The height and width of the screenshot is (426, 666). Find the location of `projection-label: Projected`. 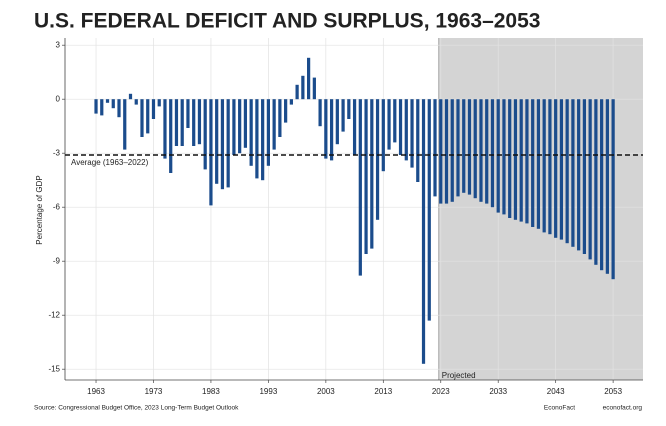

projection-label: Projected is located at coordinates (459, 375).